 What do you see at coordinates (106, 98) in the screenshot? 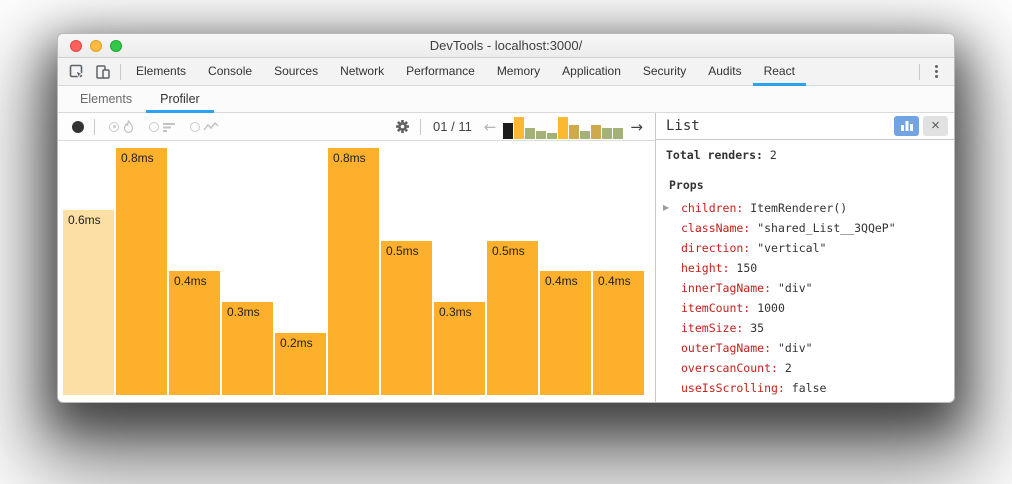
I see `react-subtab-elements: Elements` at bounding box center [106, 98].